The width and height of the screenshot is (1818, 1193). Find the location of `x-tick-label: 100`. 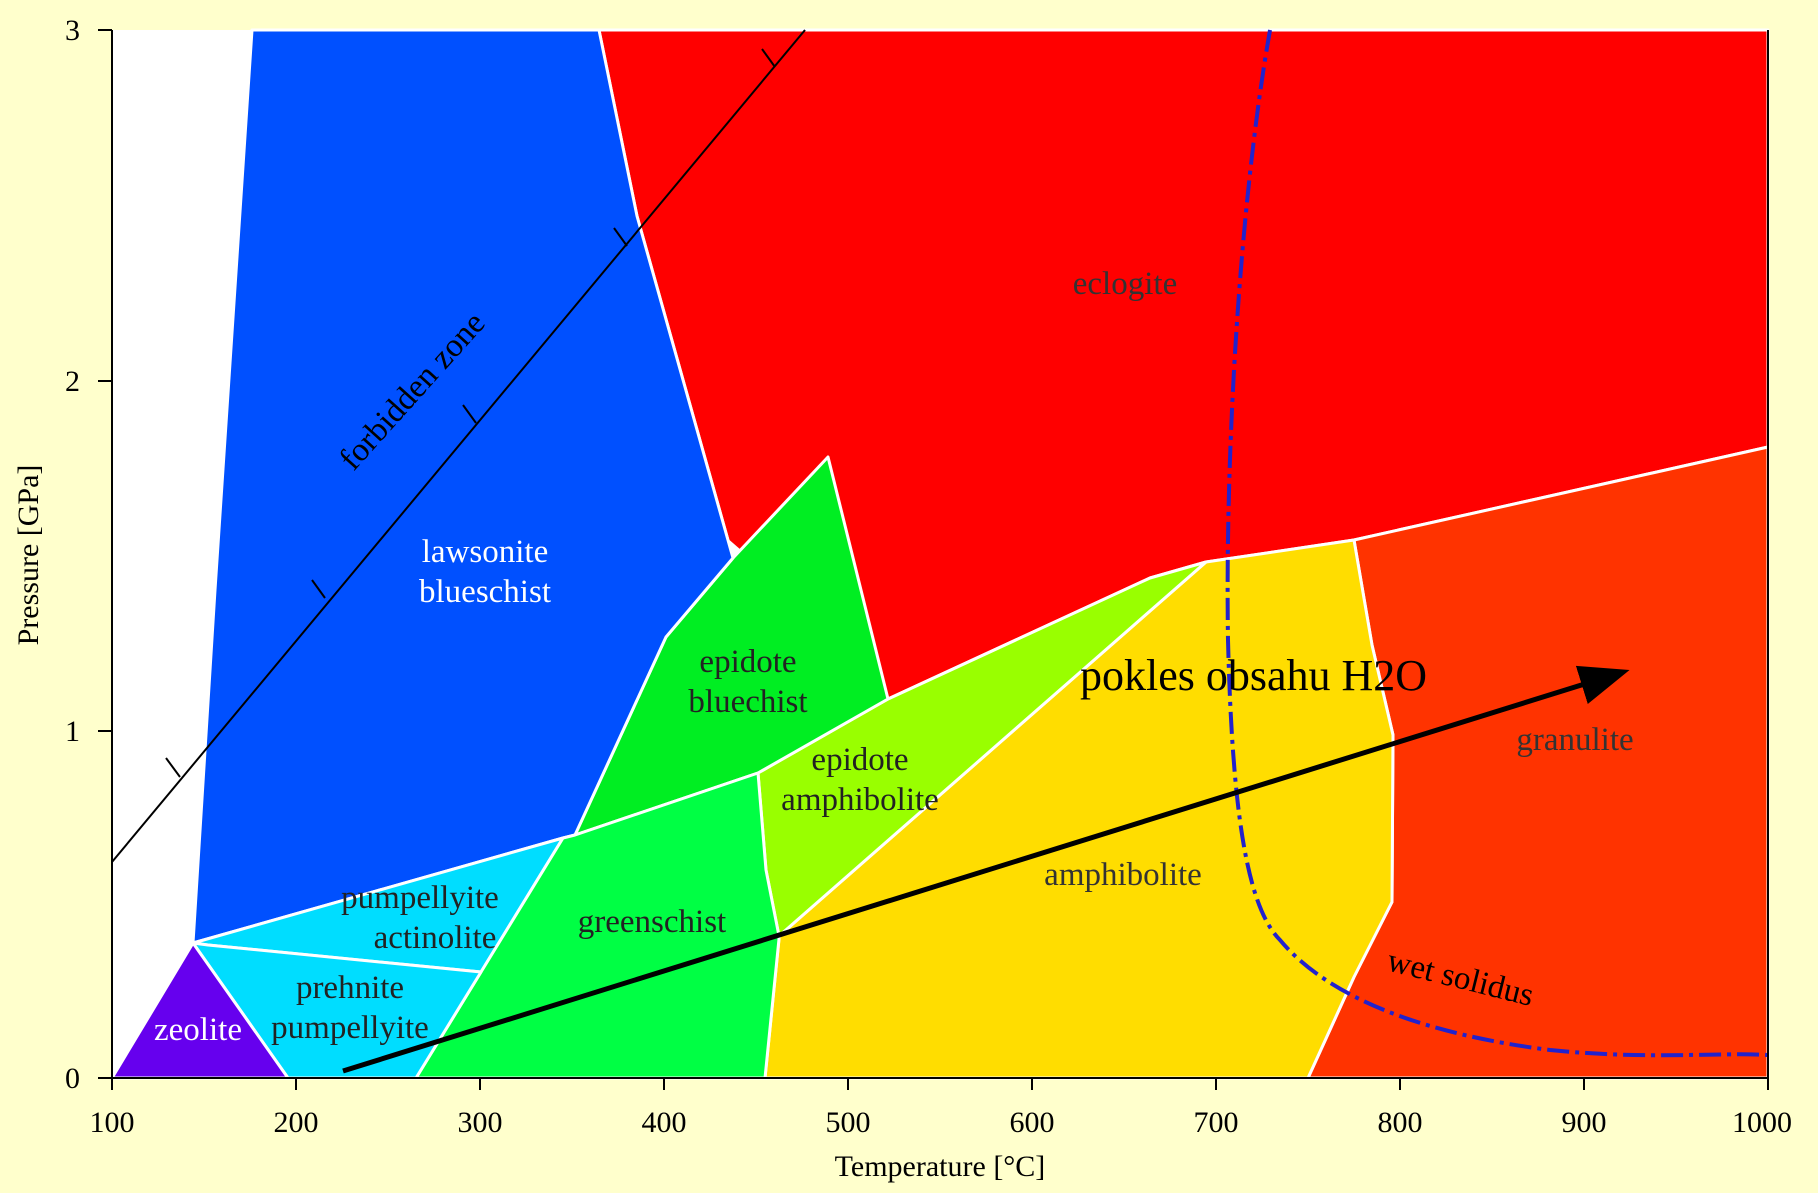

x-tick-label: 100 is located at coordinates (112, 1122).